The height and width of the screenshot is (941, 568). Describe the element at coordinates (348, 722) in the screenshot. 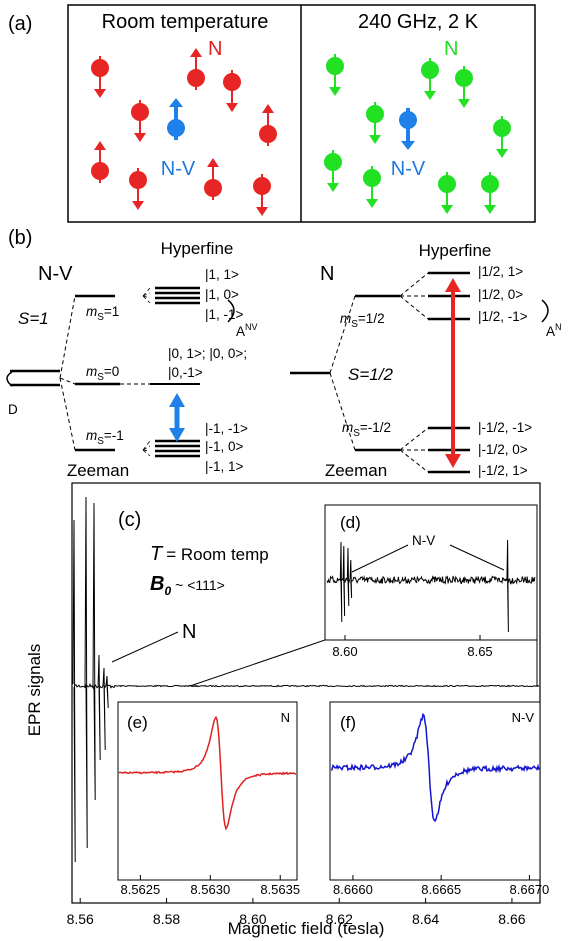

I see `panel-label: (f)` at that location.